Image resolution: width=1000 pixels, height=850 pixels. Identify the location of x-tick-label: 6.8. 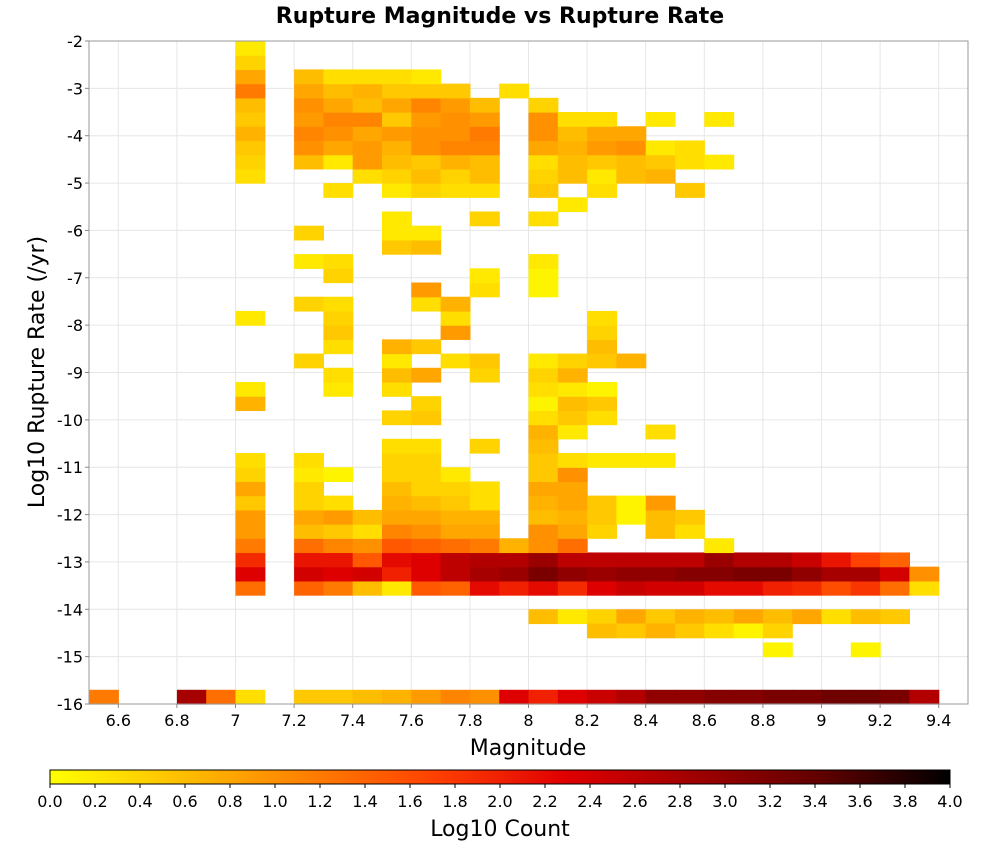
(176, 720).